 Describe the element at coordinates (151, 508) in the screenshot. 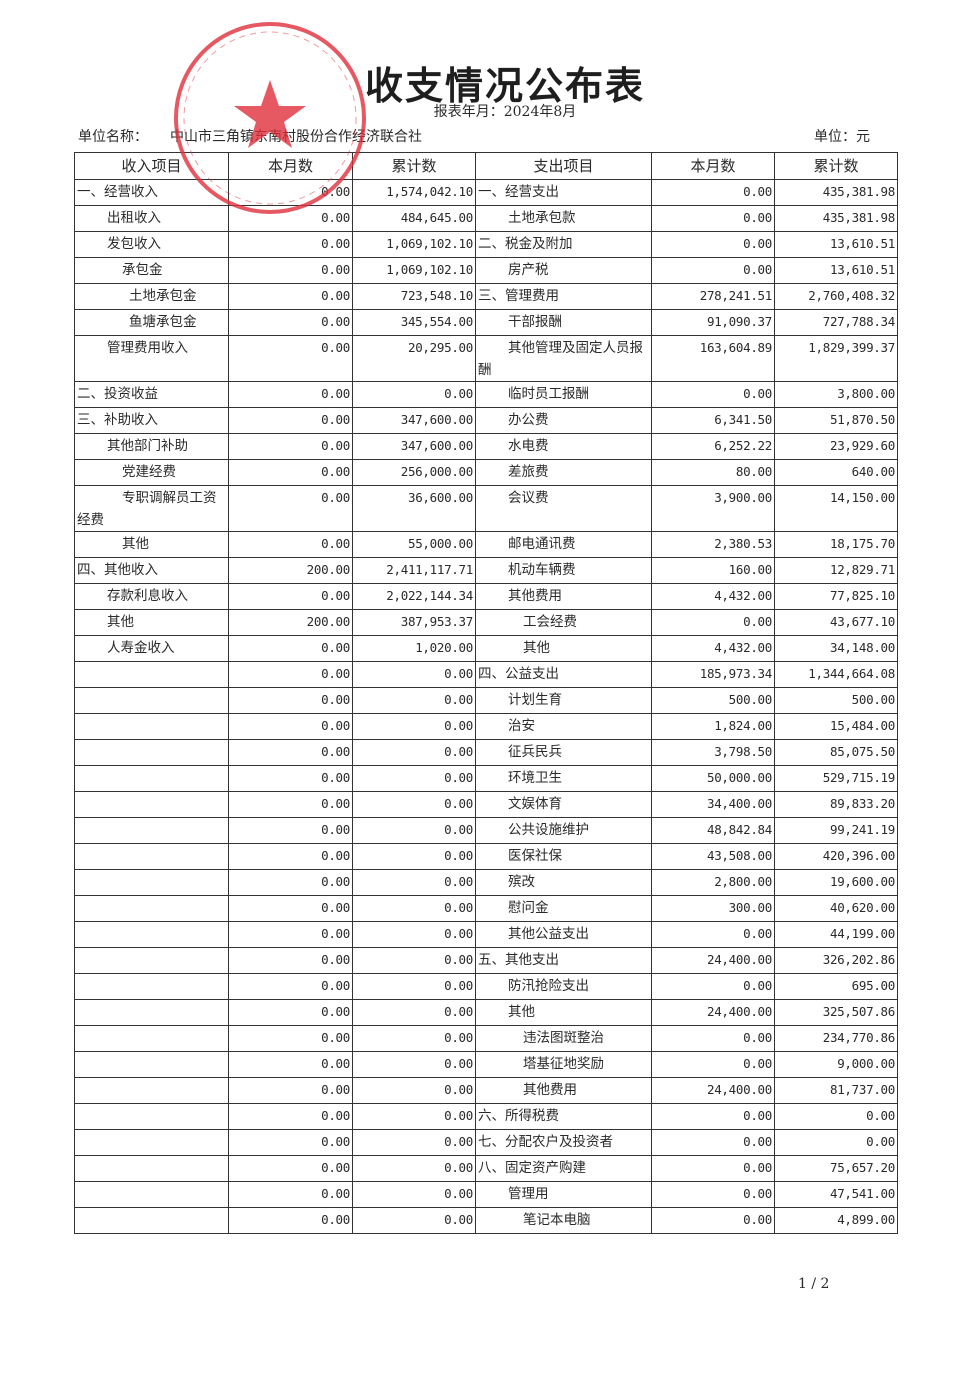

I see `income-item-cell: 专职调解员工资经费` at that location.